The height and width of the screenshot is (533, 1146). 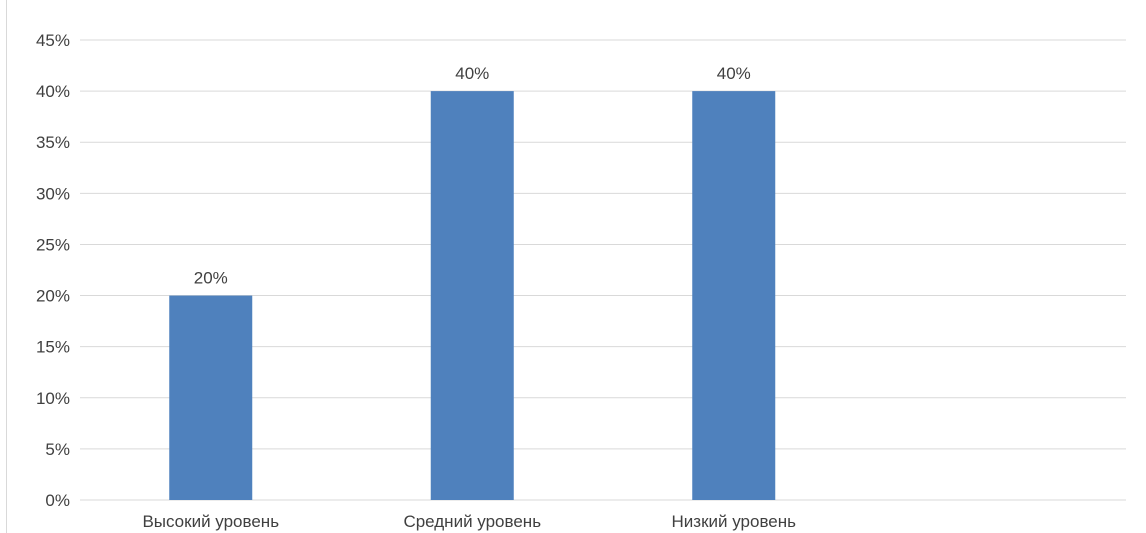 I want to click on x-category-label: Низкий уровень, so click(x=734, y=521).